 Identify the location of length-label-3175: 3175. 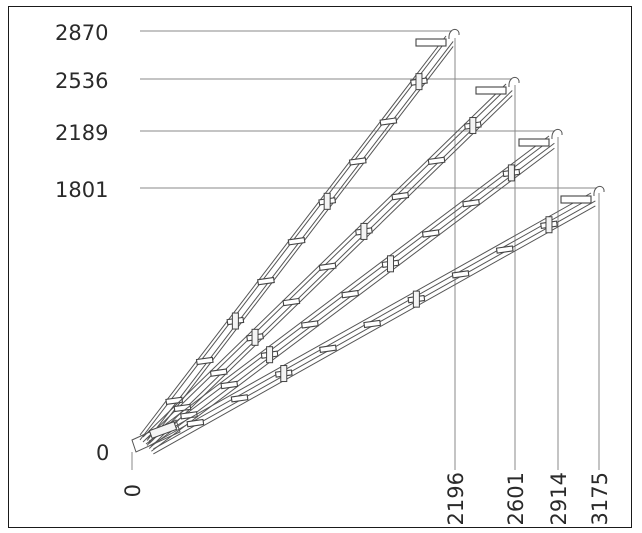
(600, 498).